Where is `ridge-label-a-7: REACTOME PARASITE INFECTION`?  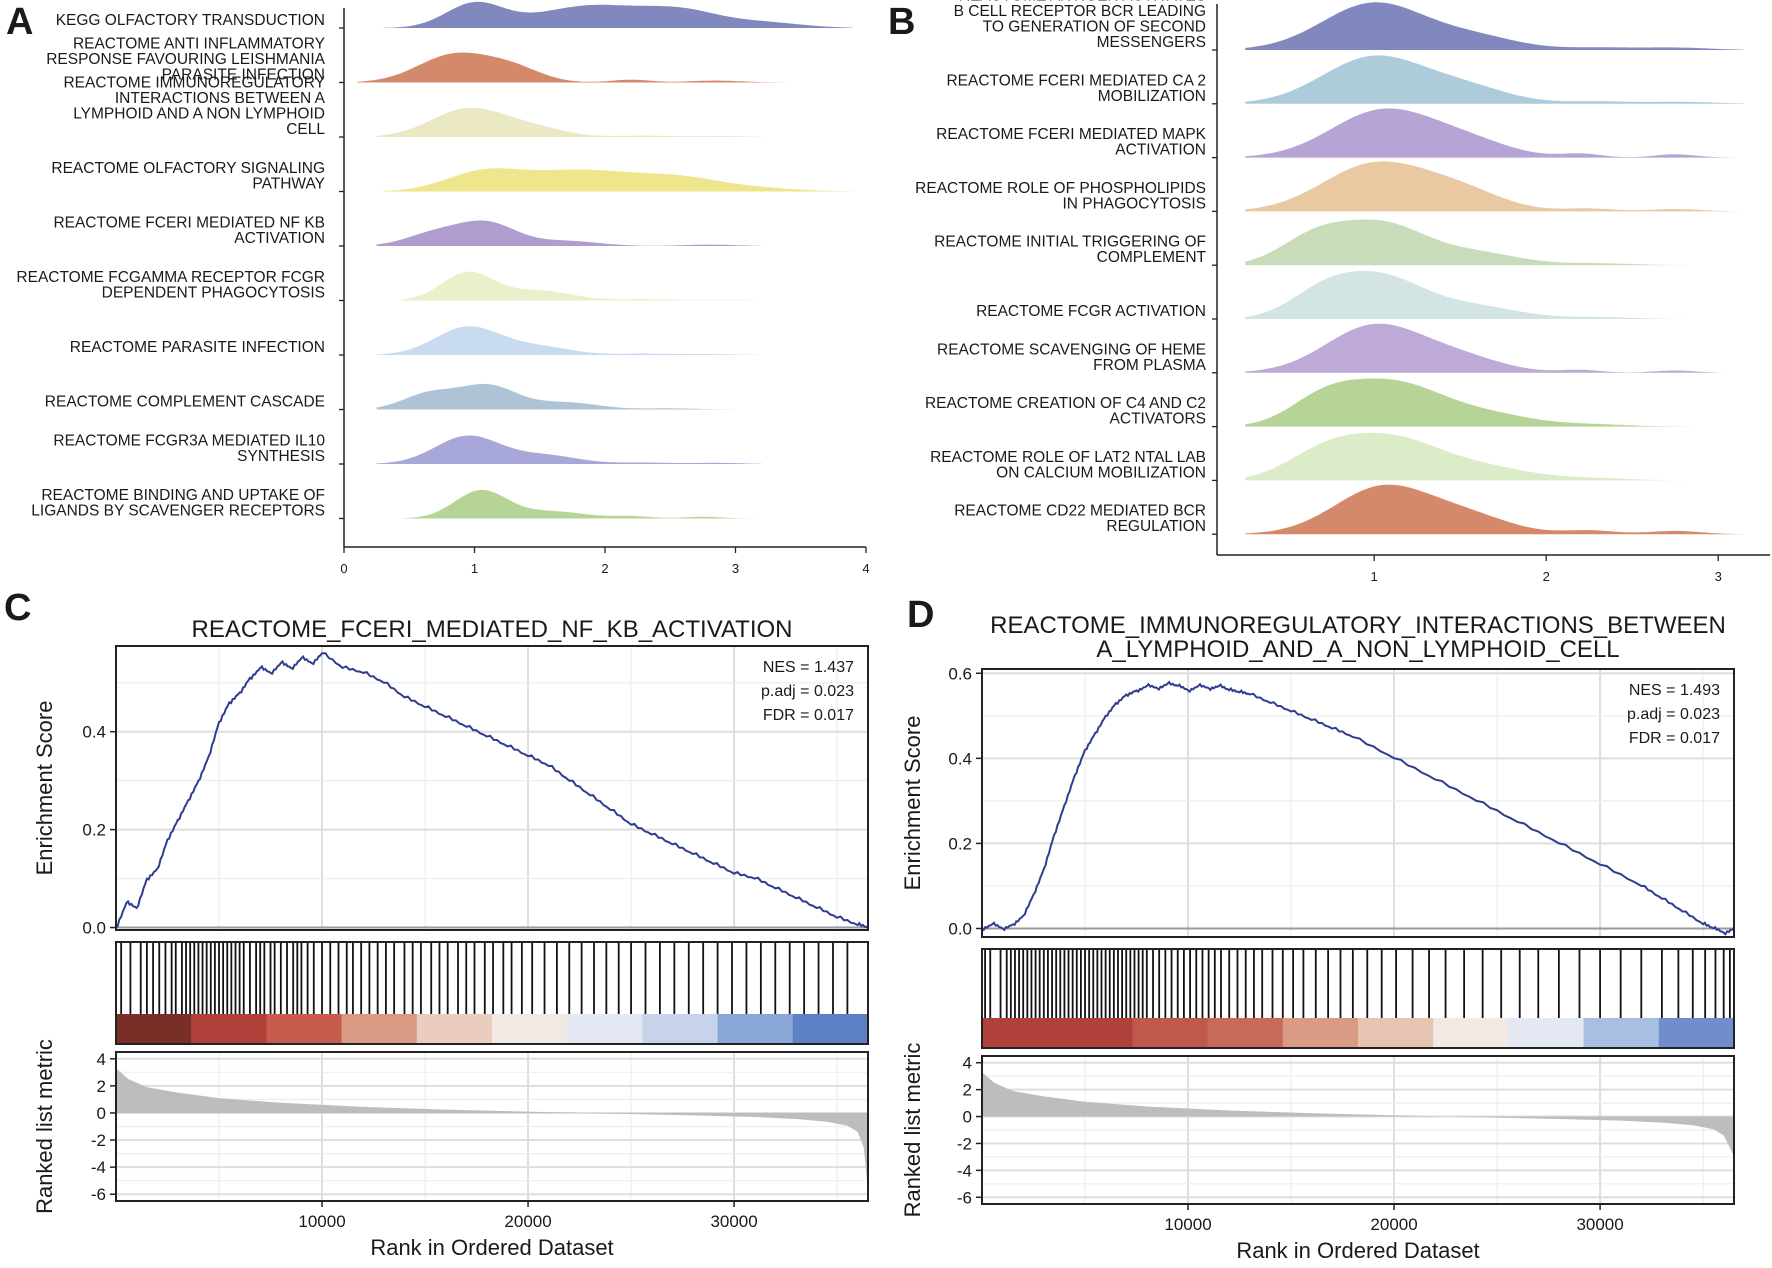 ridge-label-a-7: REACTOME PARASITE INFECTION is located at coordinates (197, 347).